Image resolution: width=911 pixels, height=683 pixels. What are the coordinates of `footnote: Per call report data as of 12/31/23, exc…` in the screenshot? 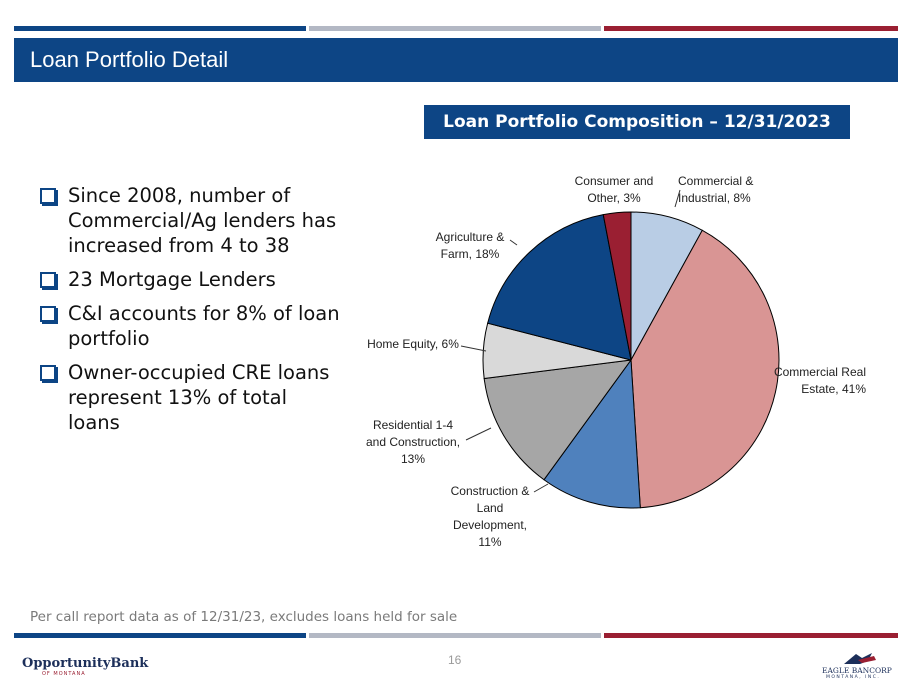 It's located at (244, 617).